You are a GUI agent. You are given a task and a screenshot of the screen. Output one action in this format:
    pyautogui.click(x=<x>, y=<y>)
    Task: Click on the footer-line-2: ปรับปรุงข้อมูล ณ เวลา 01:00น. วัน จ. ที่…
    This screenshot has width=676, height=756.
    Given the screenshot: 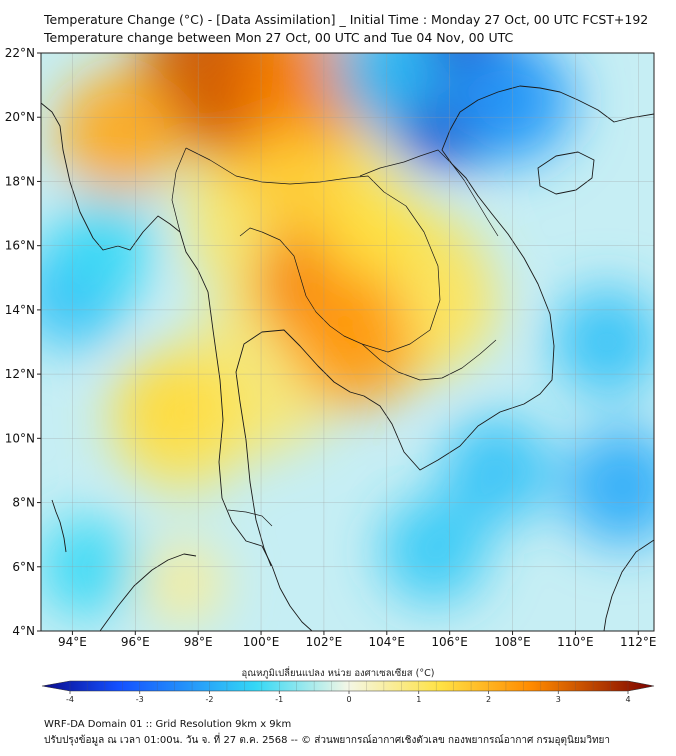 What is the action you would take?
    pyautogui.click(x=327, y=740)
    